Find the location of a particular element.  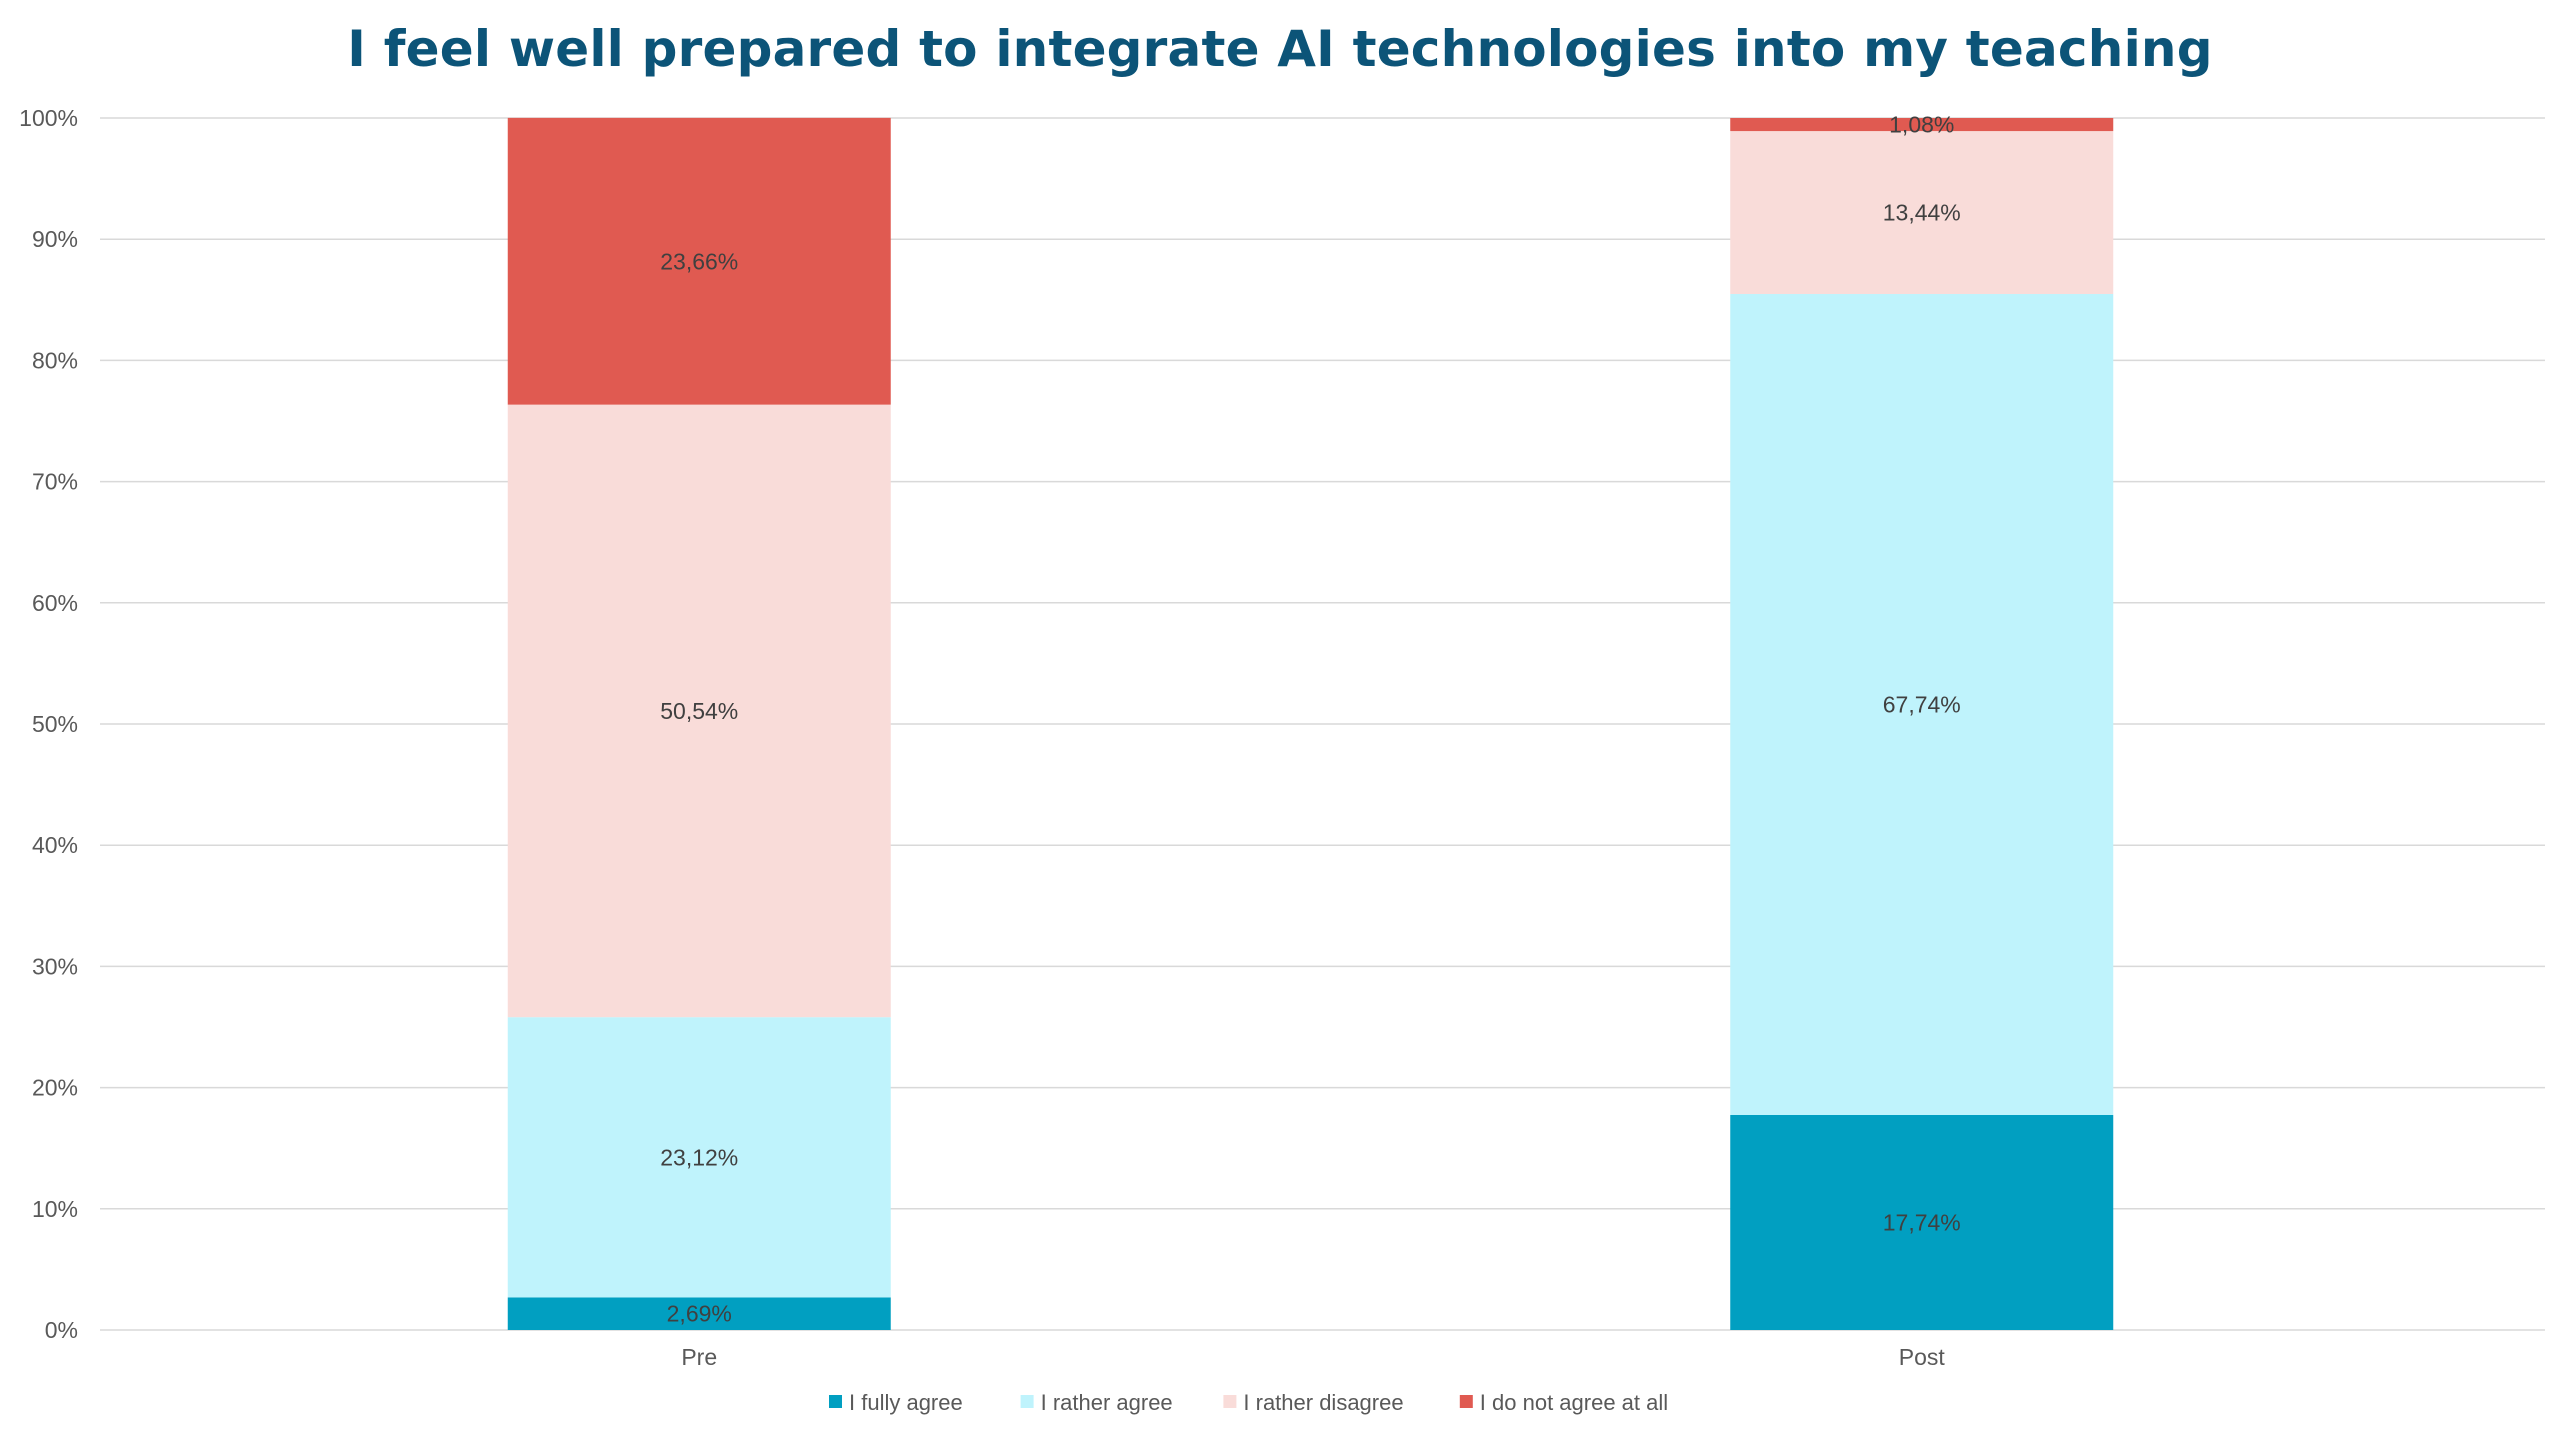

x-tick-label: Pre is located at coordinates (699, 1357).